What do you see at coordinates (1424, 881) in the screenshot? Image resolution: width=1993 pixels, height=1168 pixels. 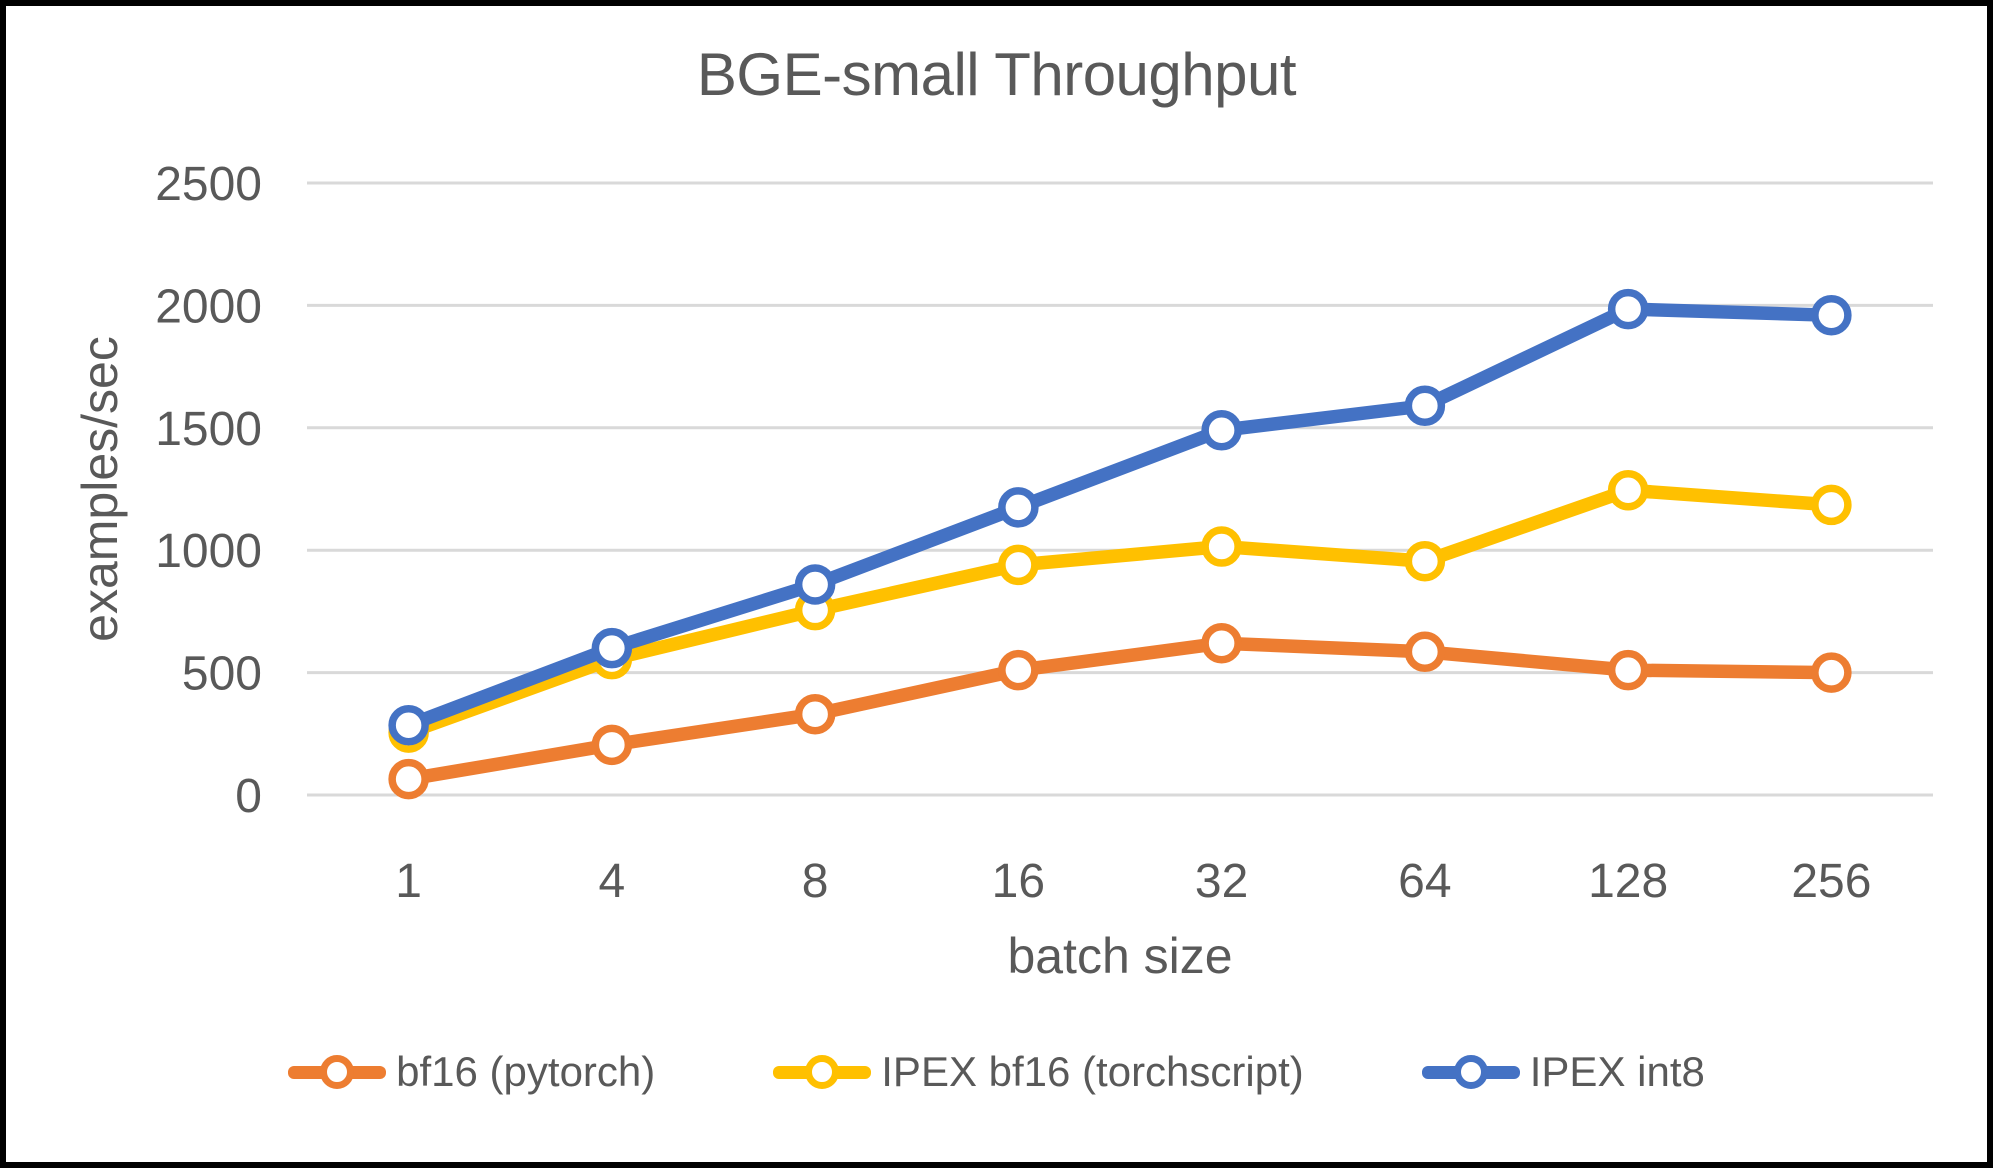 I see `x-tick-label: 64` at bounding box center [1424, 881].